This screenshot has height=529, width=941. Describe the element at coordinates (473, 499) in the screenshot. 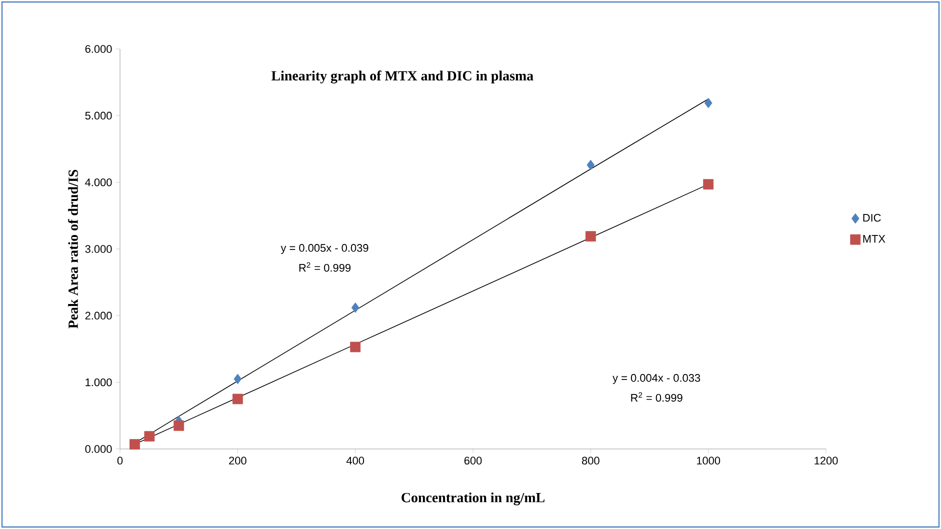

I see `x-axis-title: Concentration in ng/mL` at that location.